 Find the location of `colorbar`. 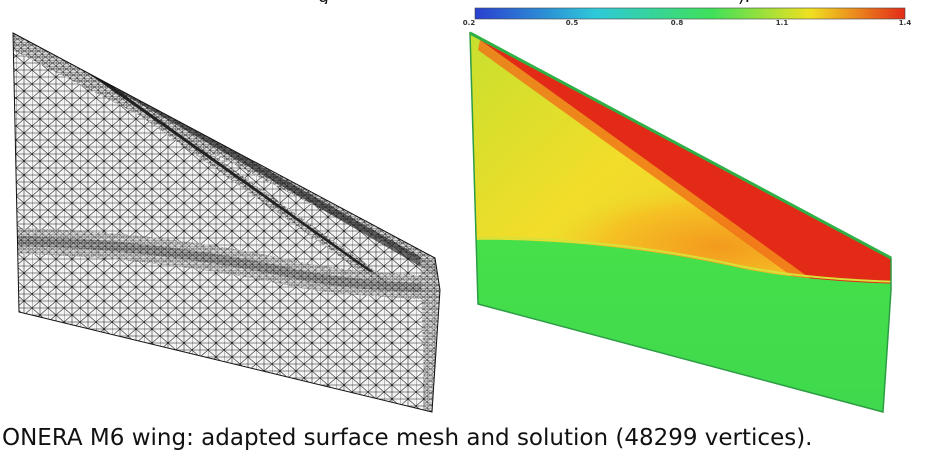

colorbar is located at coordinates (690, 13).